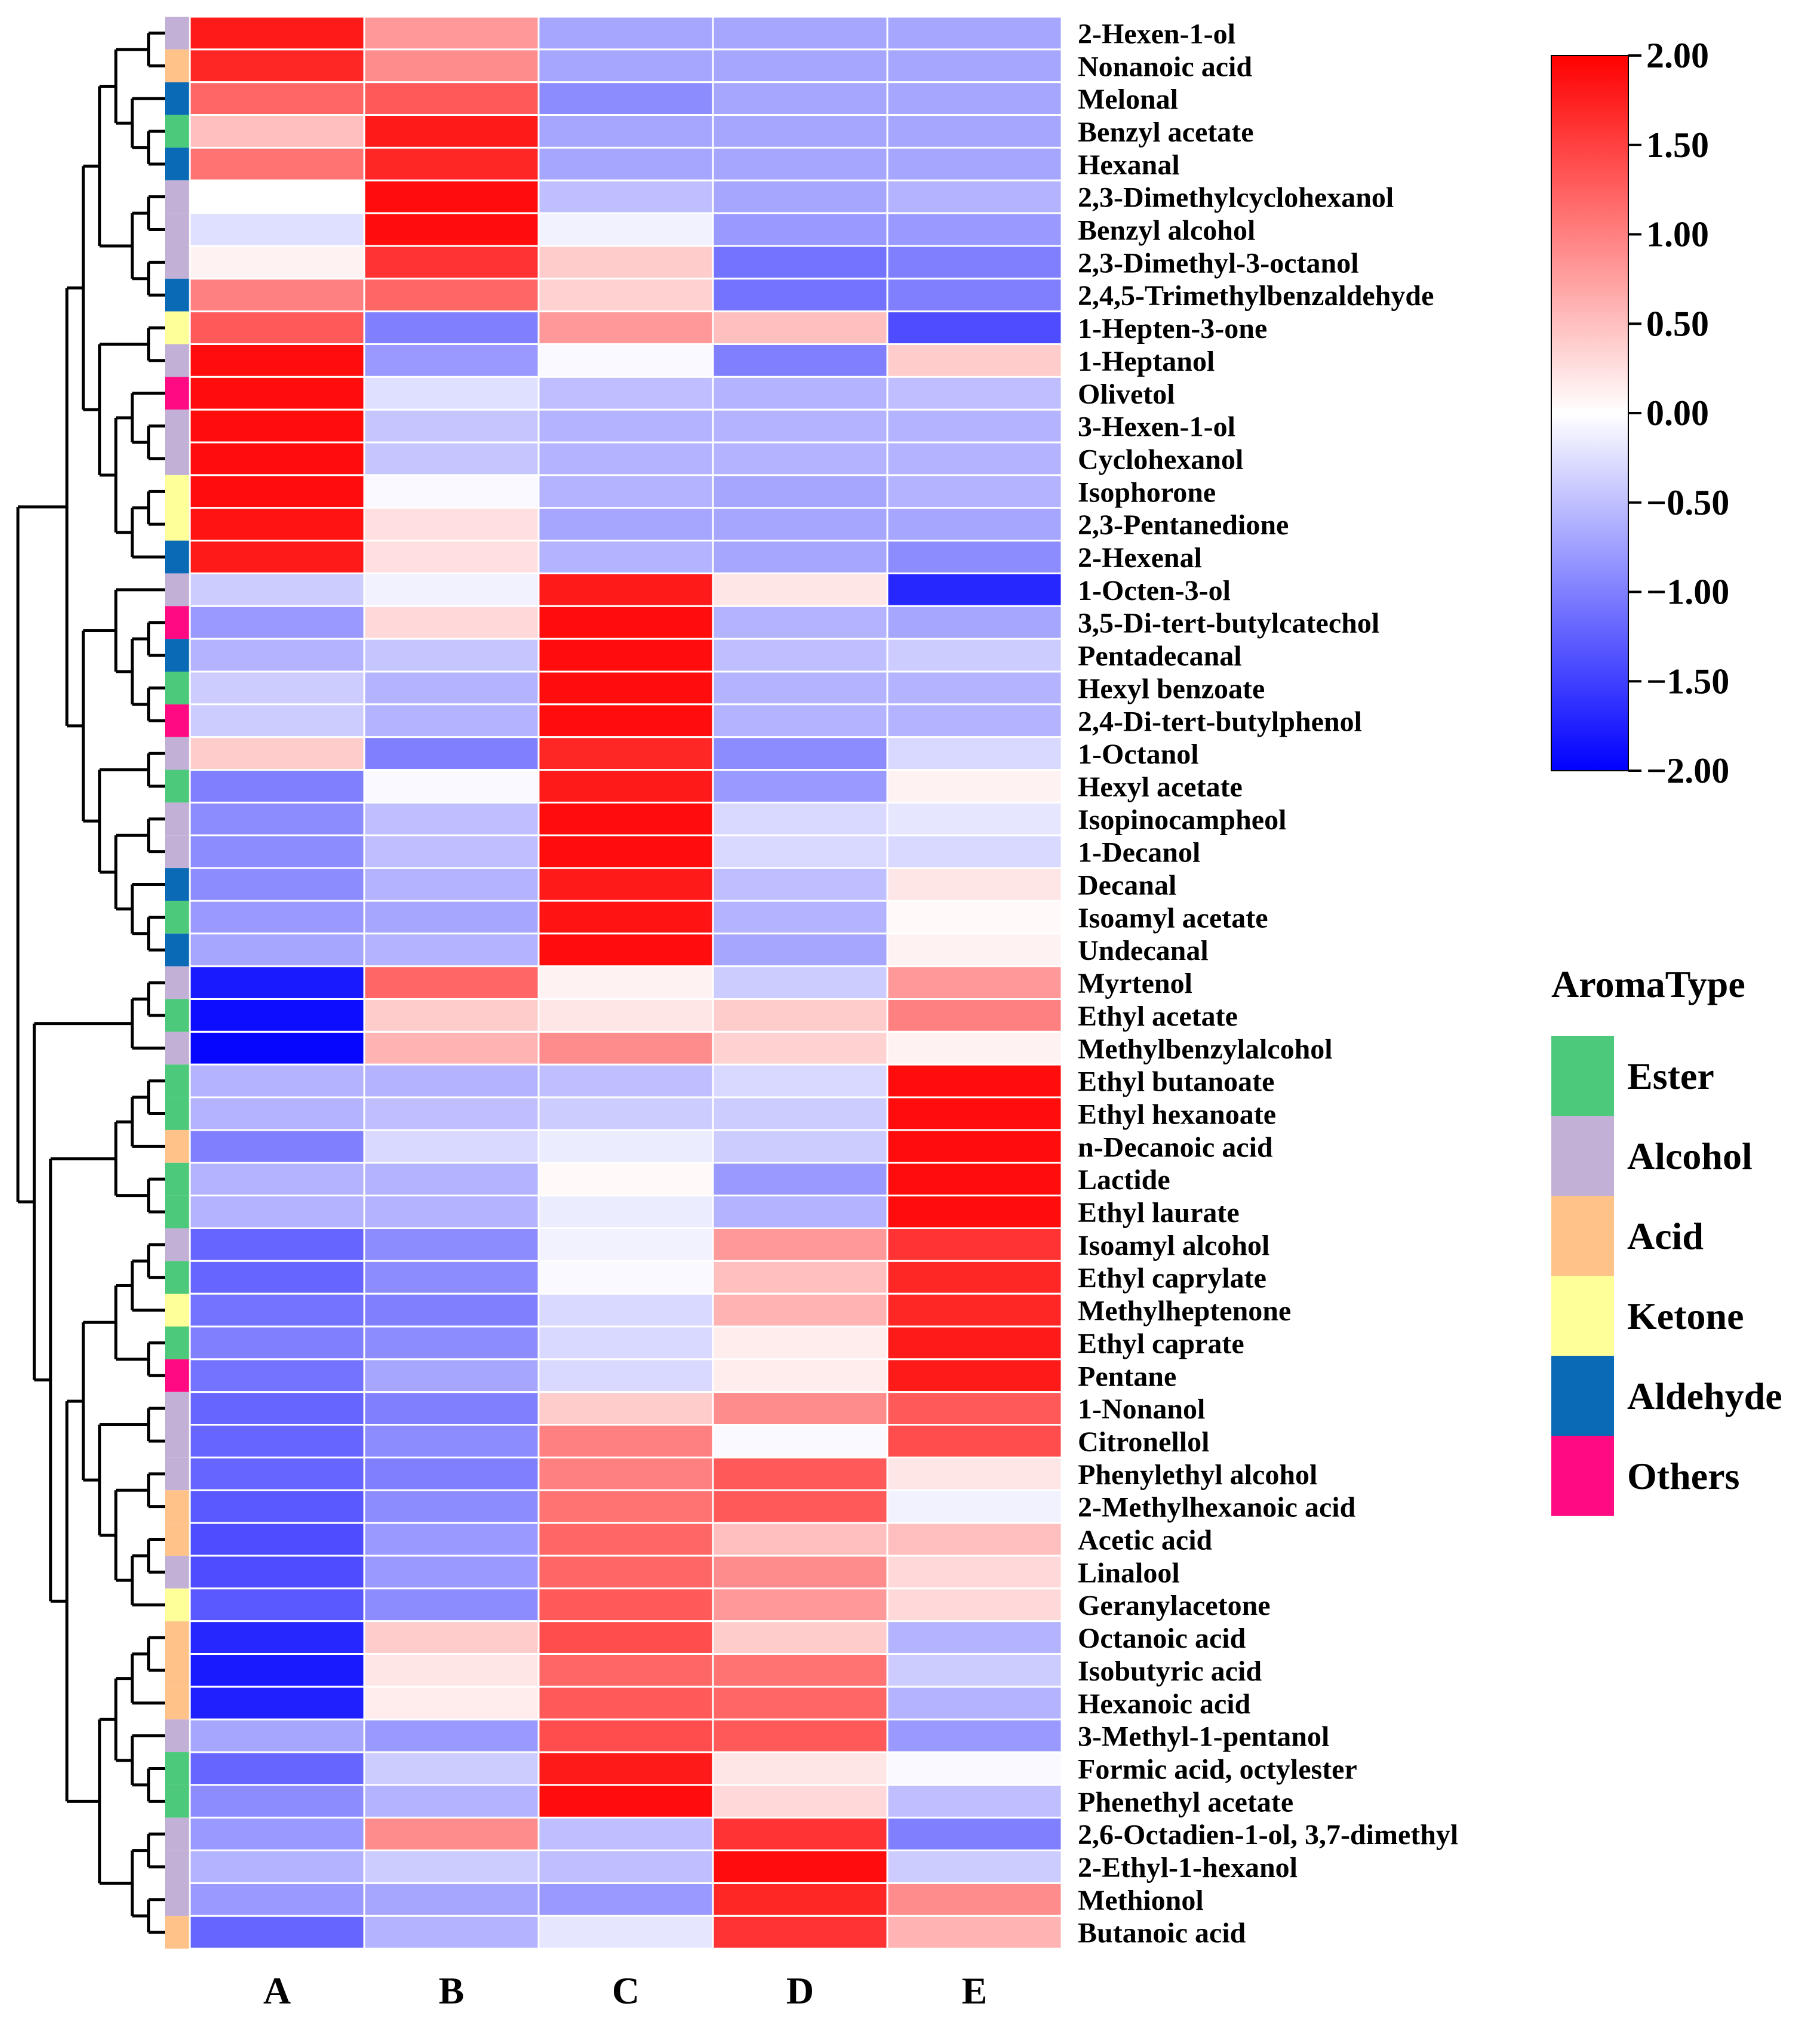  I want to click on row-label: Myrtenol, so click(1135, 983).